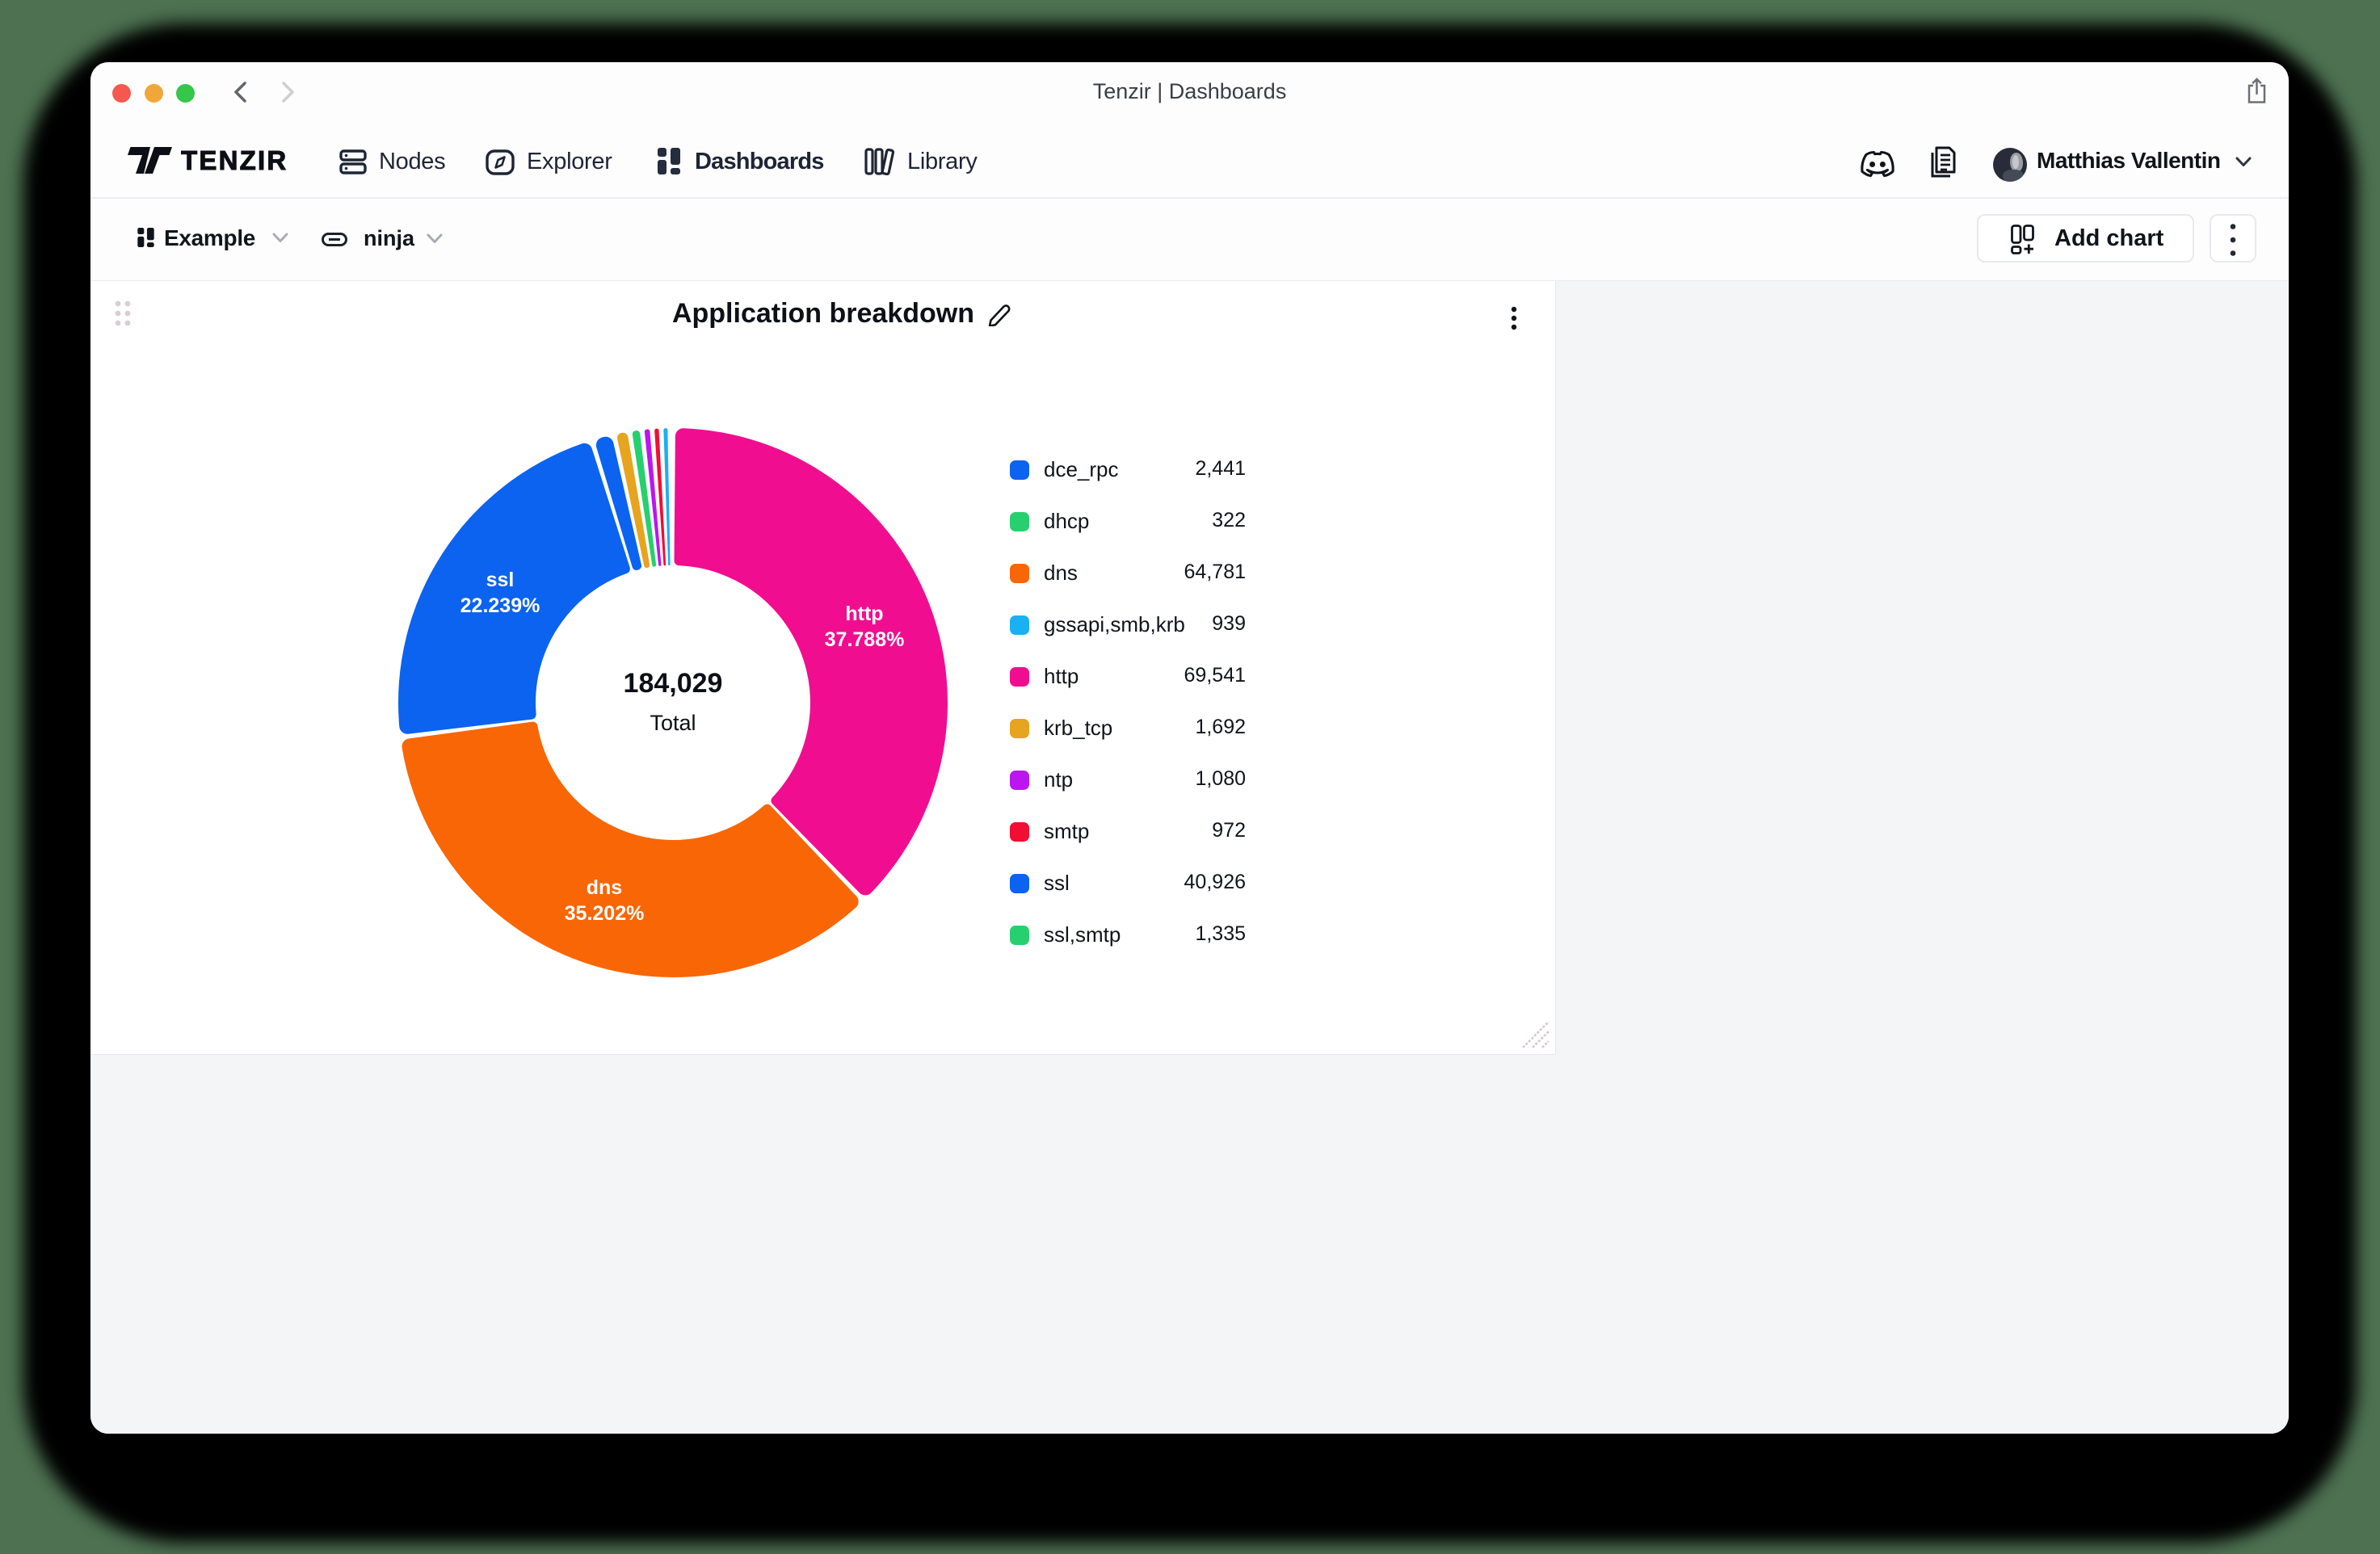 This screenshot has height=1554, width=2380. I want to click on svg-text: 22.239%, so click(500, 606).